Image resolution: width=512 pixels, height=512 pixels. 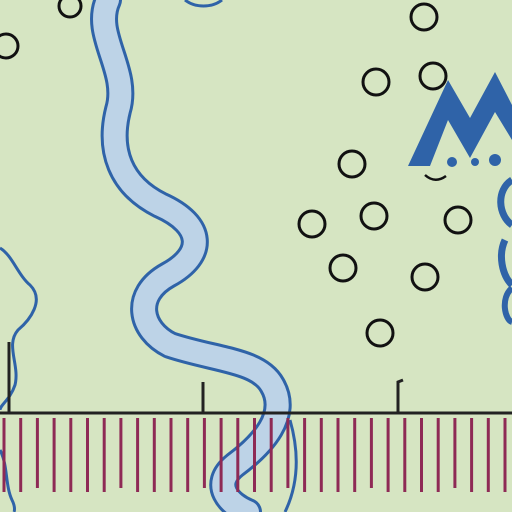 I want to click on logo-curl, so click(x=506, y=305).